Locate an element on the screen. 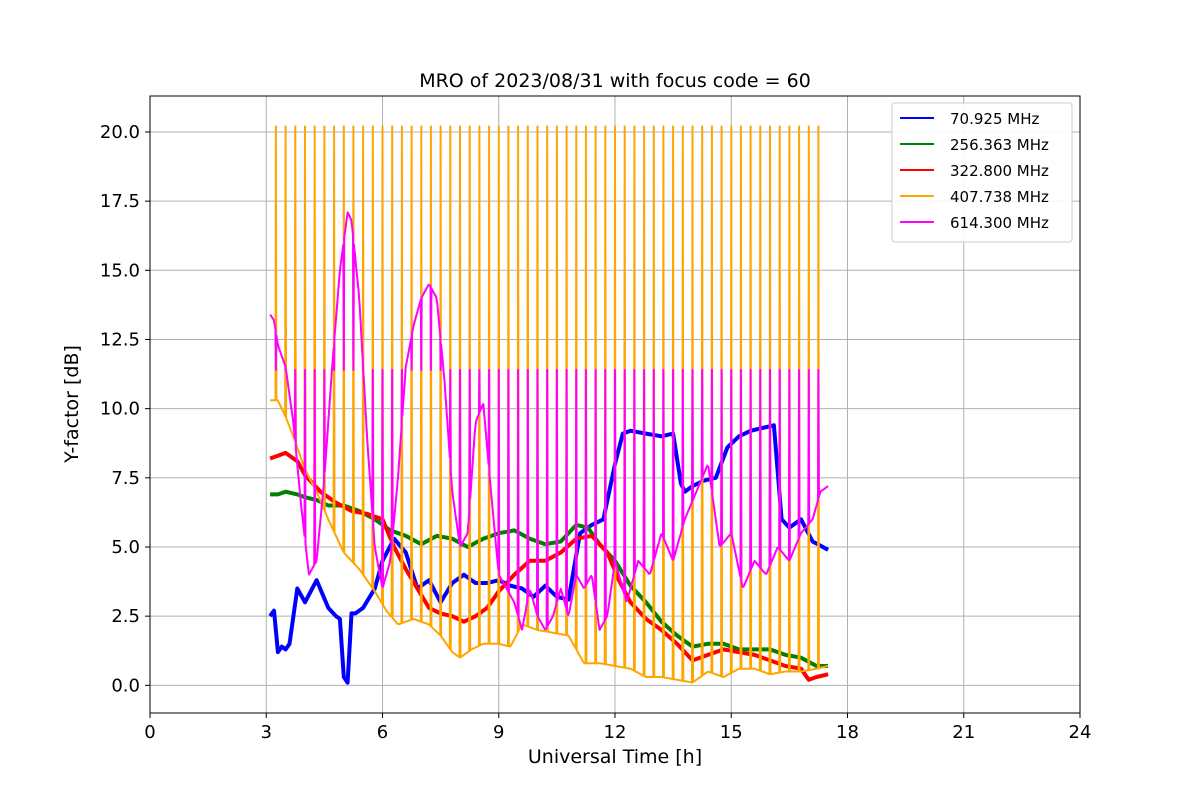 The width and height of the screenshot is (1200, 800). x-tick-label: 9 is located at coordinates (498, 732).